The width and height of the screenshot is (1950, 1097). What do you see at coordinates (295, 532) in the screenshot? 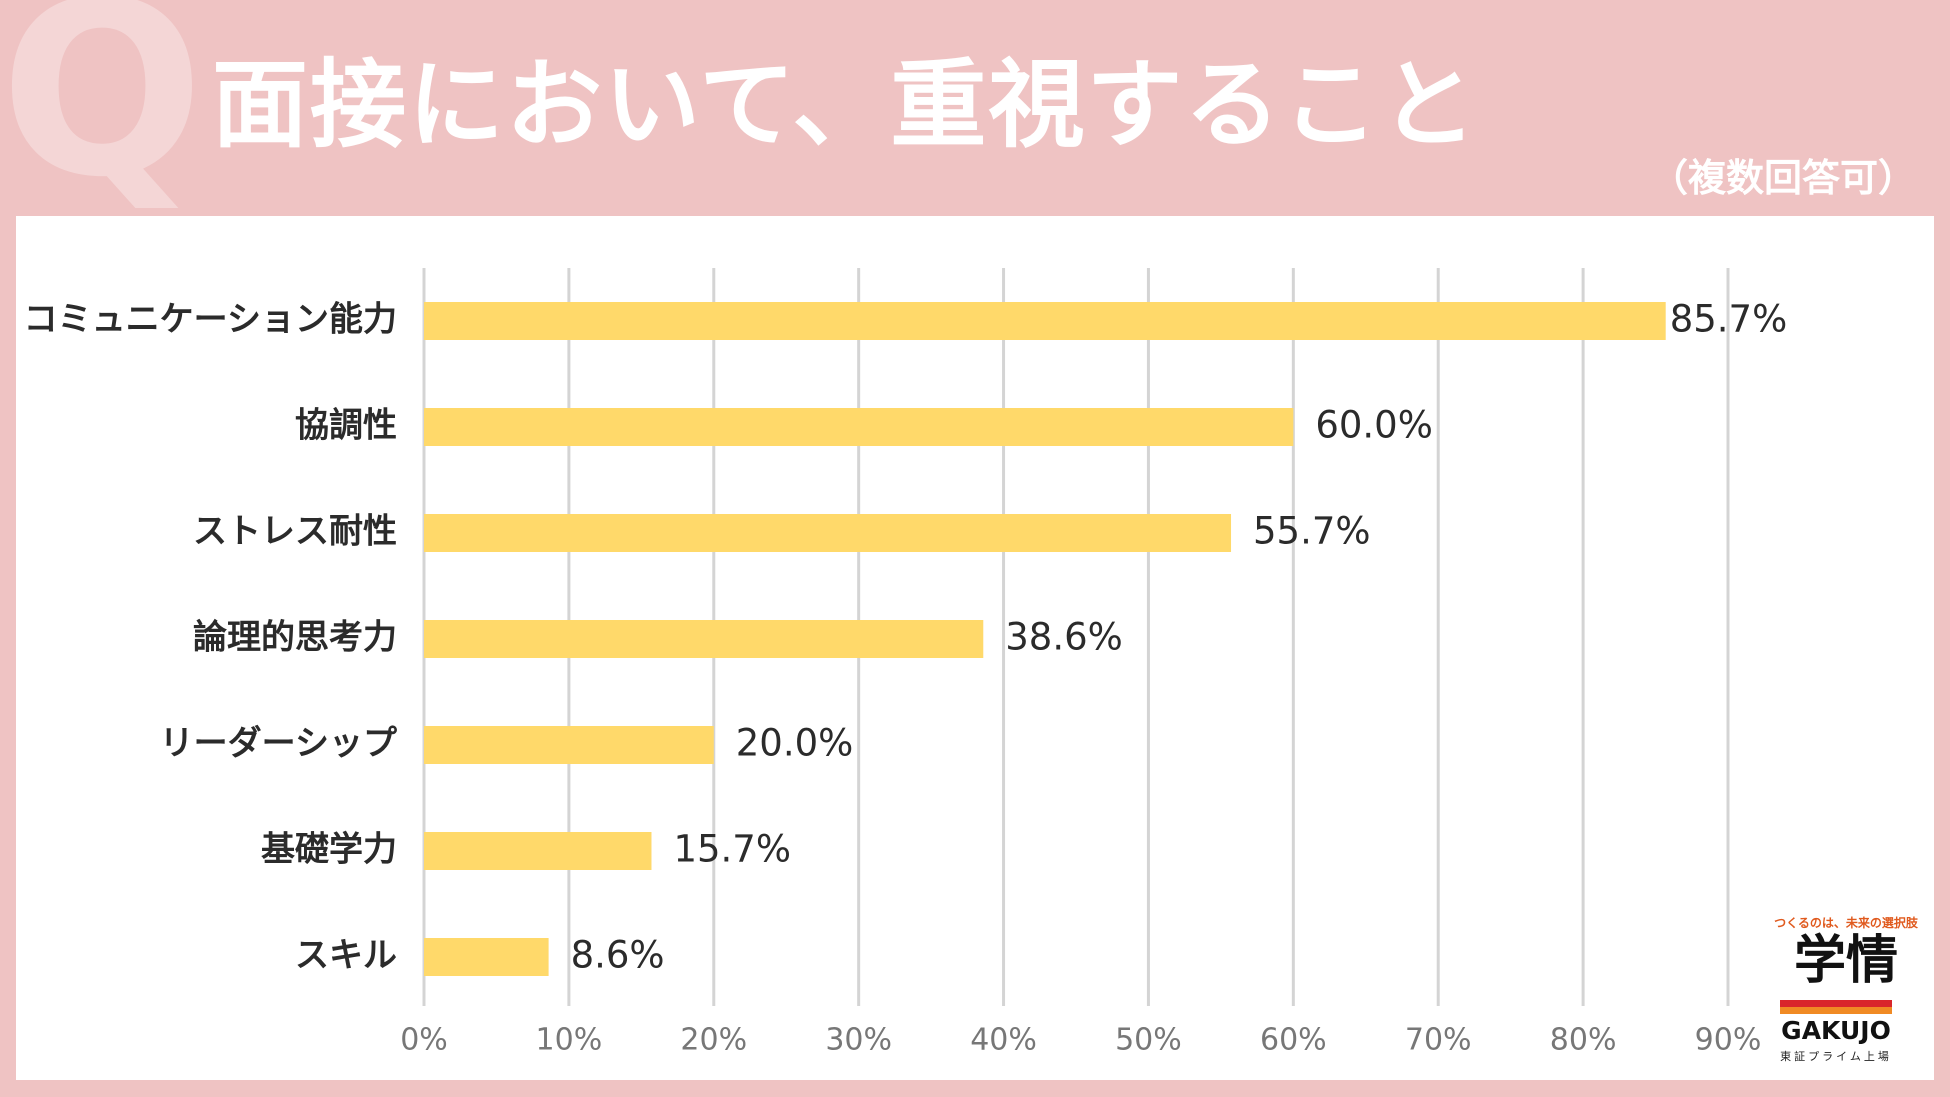
I see `category-label: ストレス耐性` at bounding box center [295, 532].